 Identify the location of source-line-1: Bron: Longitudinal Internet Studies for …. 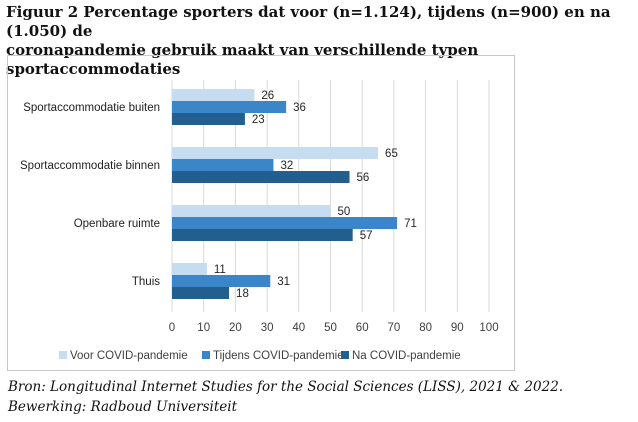
(286, 387).